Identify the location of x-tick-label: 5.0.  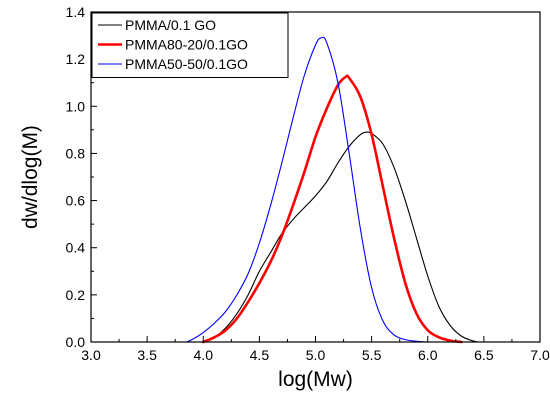
(316, 355).